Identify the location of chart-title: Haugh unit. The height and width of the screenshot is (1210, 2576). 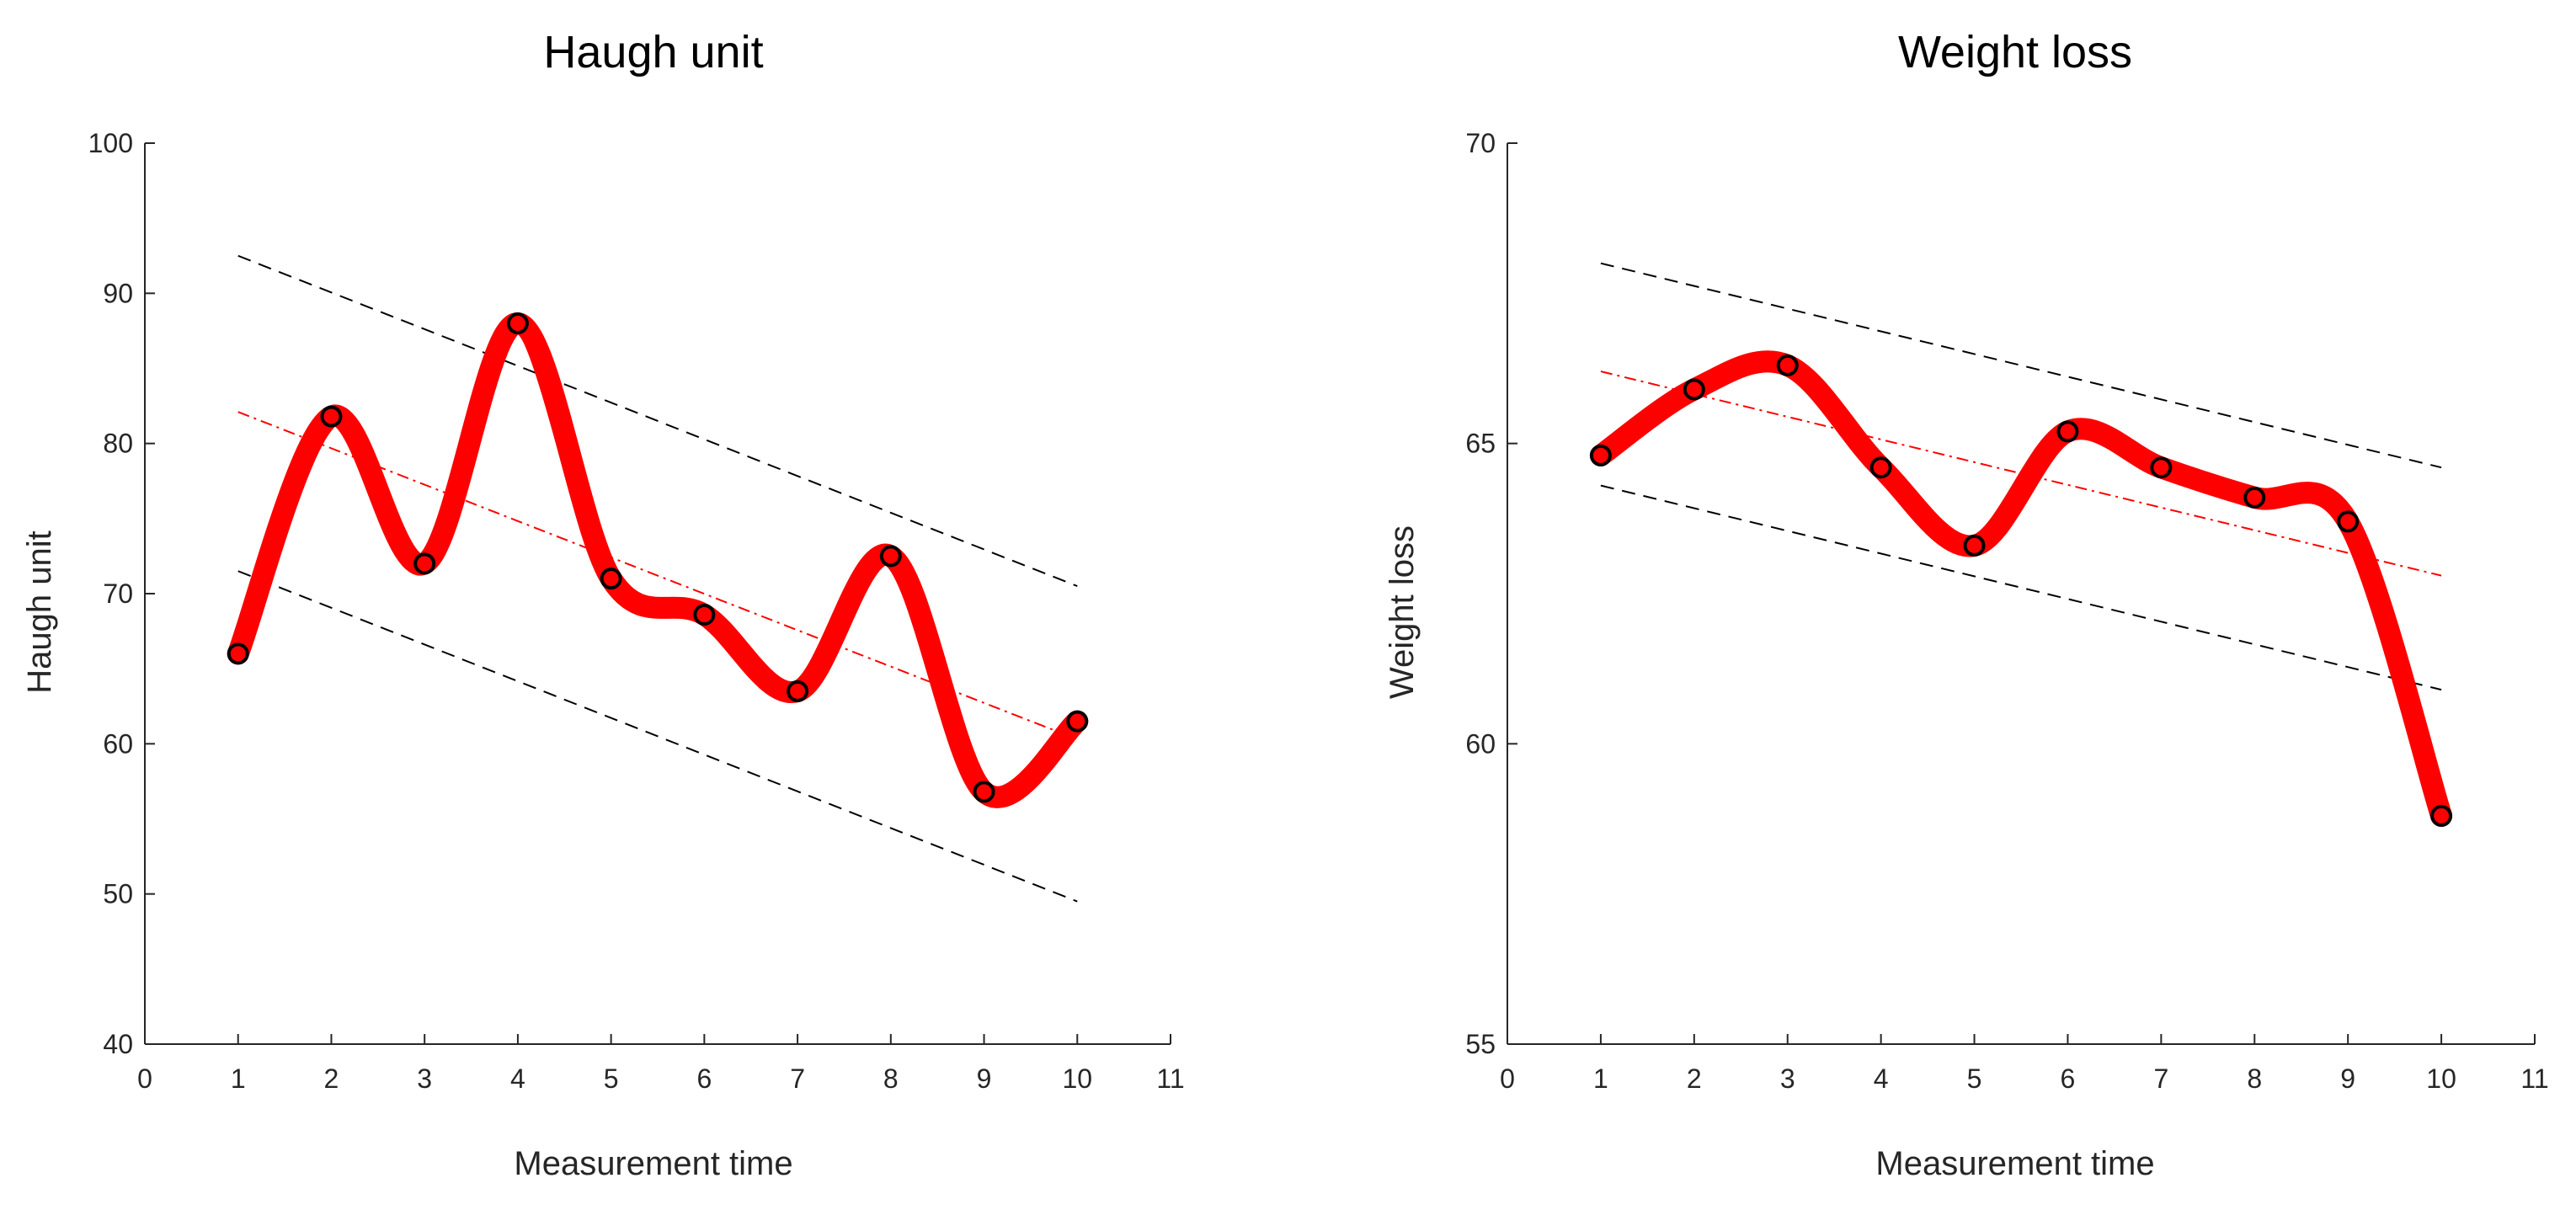
(653, 52).